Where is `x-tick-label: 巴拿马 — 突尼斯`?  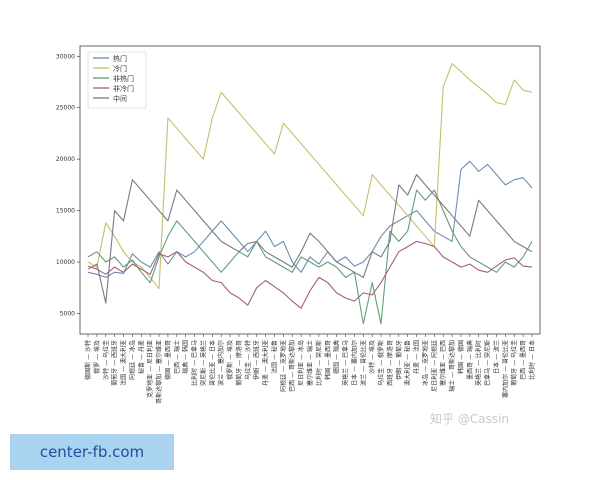 x-tick-label: 巴拿马 — 突尼斯 is located at coordinates (488, 363).